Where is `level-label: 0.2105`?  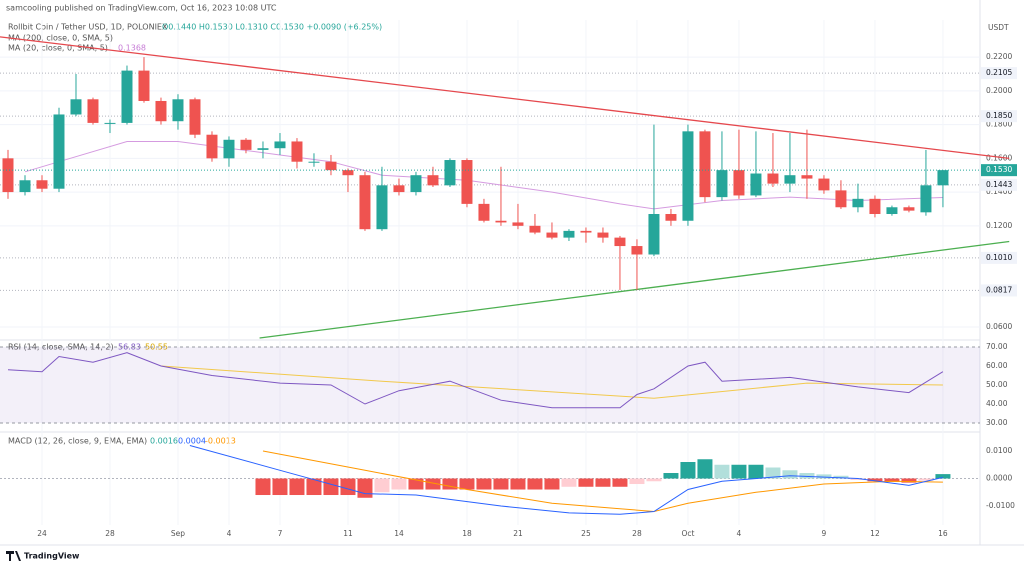
level-label: 0.2105 is located at coordinates (999, 72).